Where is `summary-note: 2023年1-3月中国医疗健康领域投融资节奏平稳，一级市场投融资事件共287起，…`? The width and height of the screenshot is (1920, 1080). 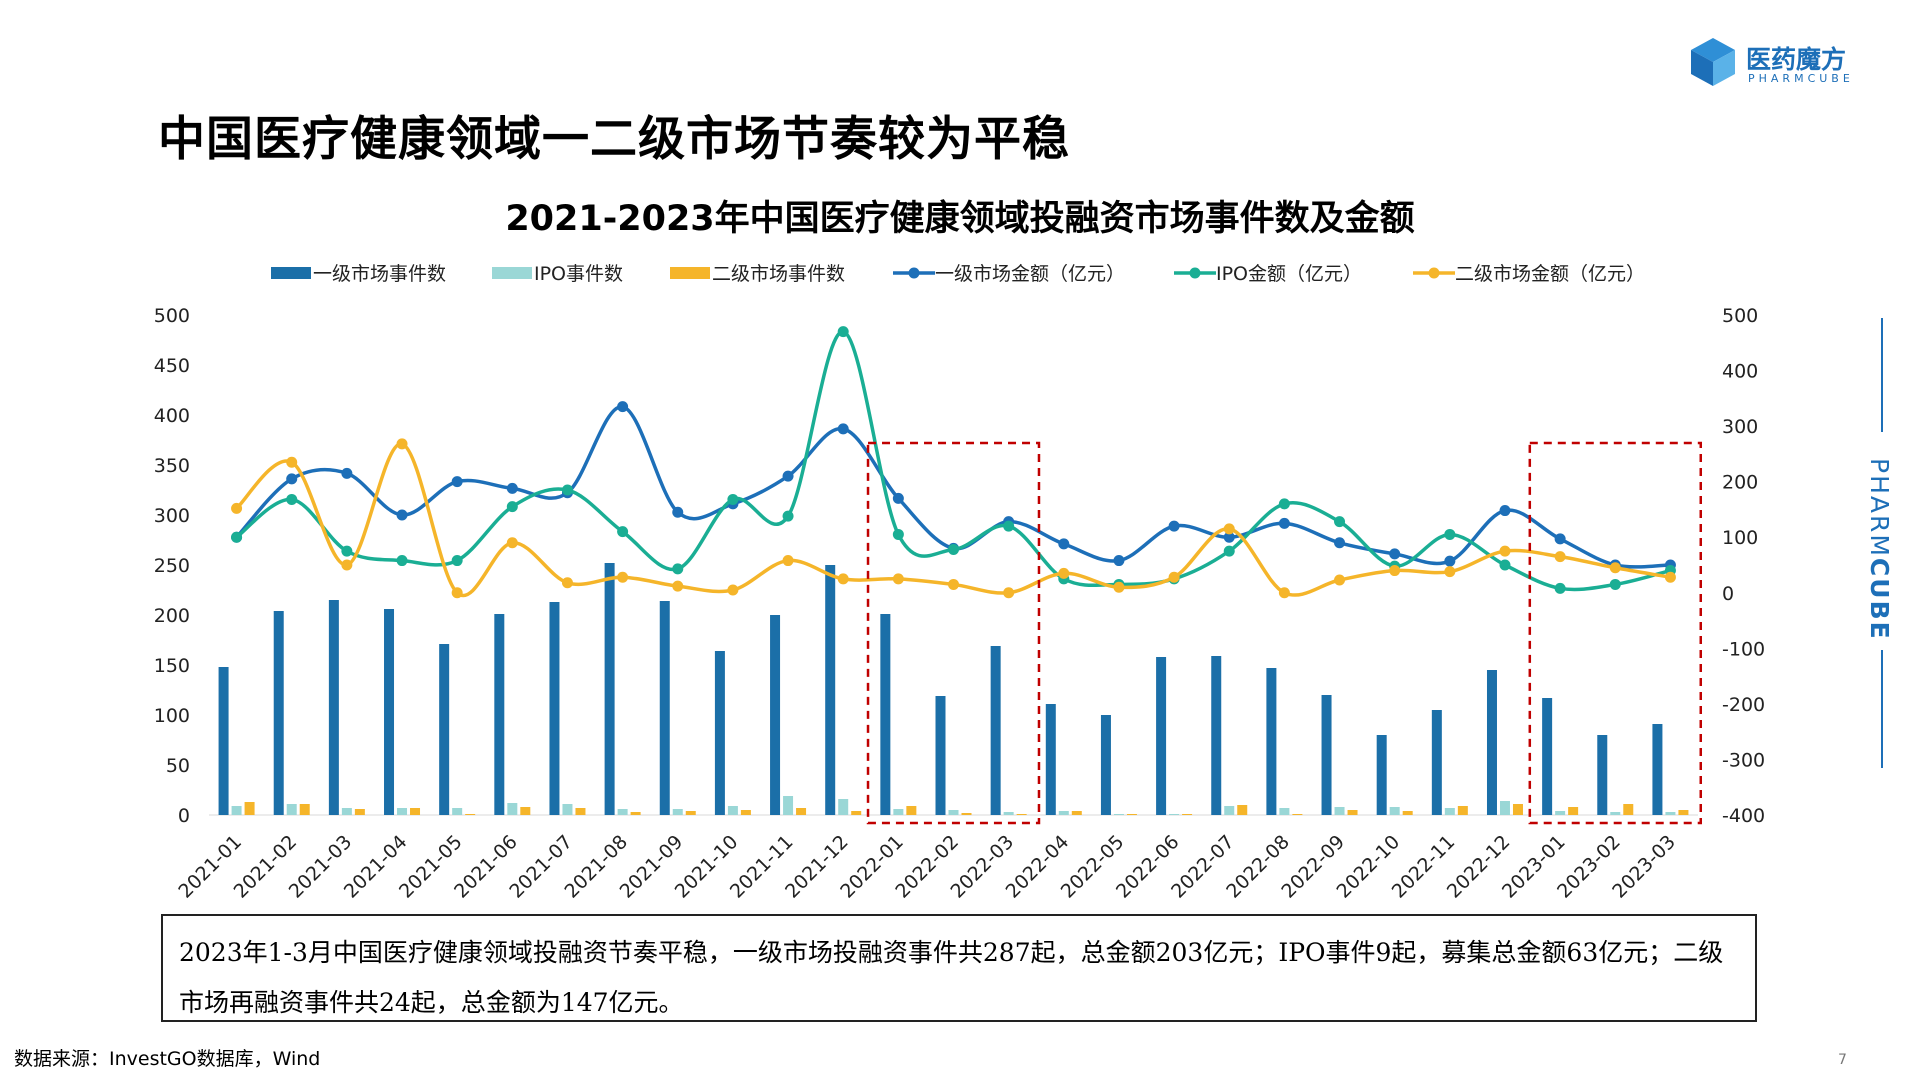
summary-note: 2023年1-3月中国医疗健康领域投融资节奏平稳，一级市场投融资事件共287起，… is located at coordinates (959, 968).